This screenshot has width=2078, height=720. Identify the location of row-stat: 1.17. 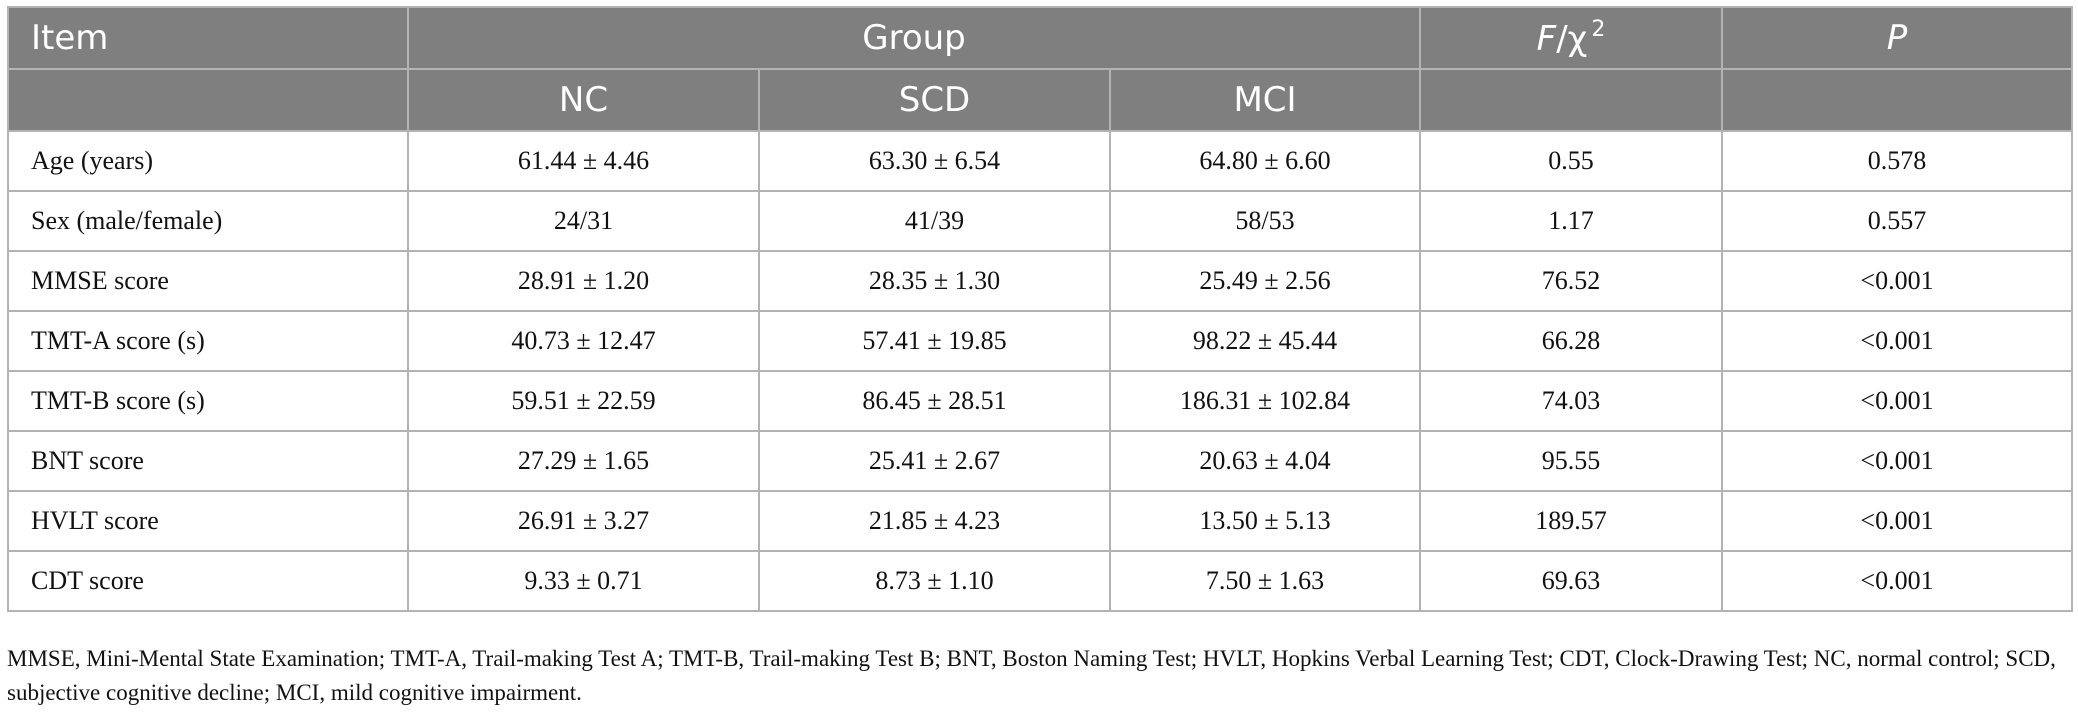
(1571, 221).